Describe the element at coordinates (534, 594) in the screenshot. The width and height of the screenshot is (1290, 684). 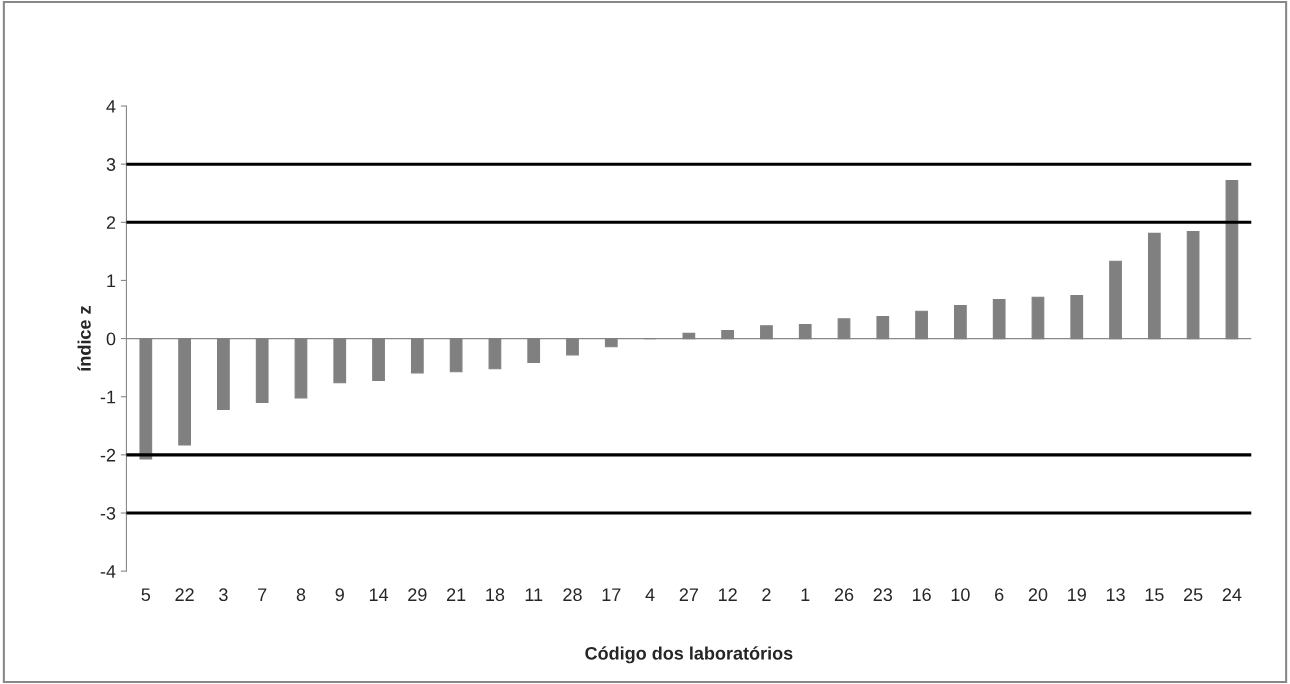
I see `x-tick-label: 11` at that location.